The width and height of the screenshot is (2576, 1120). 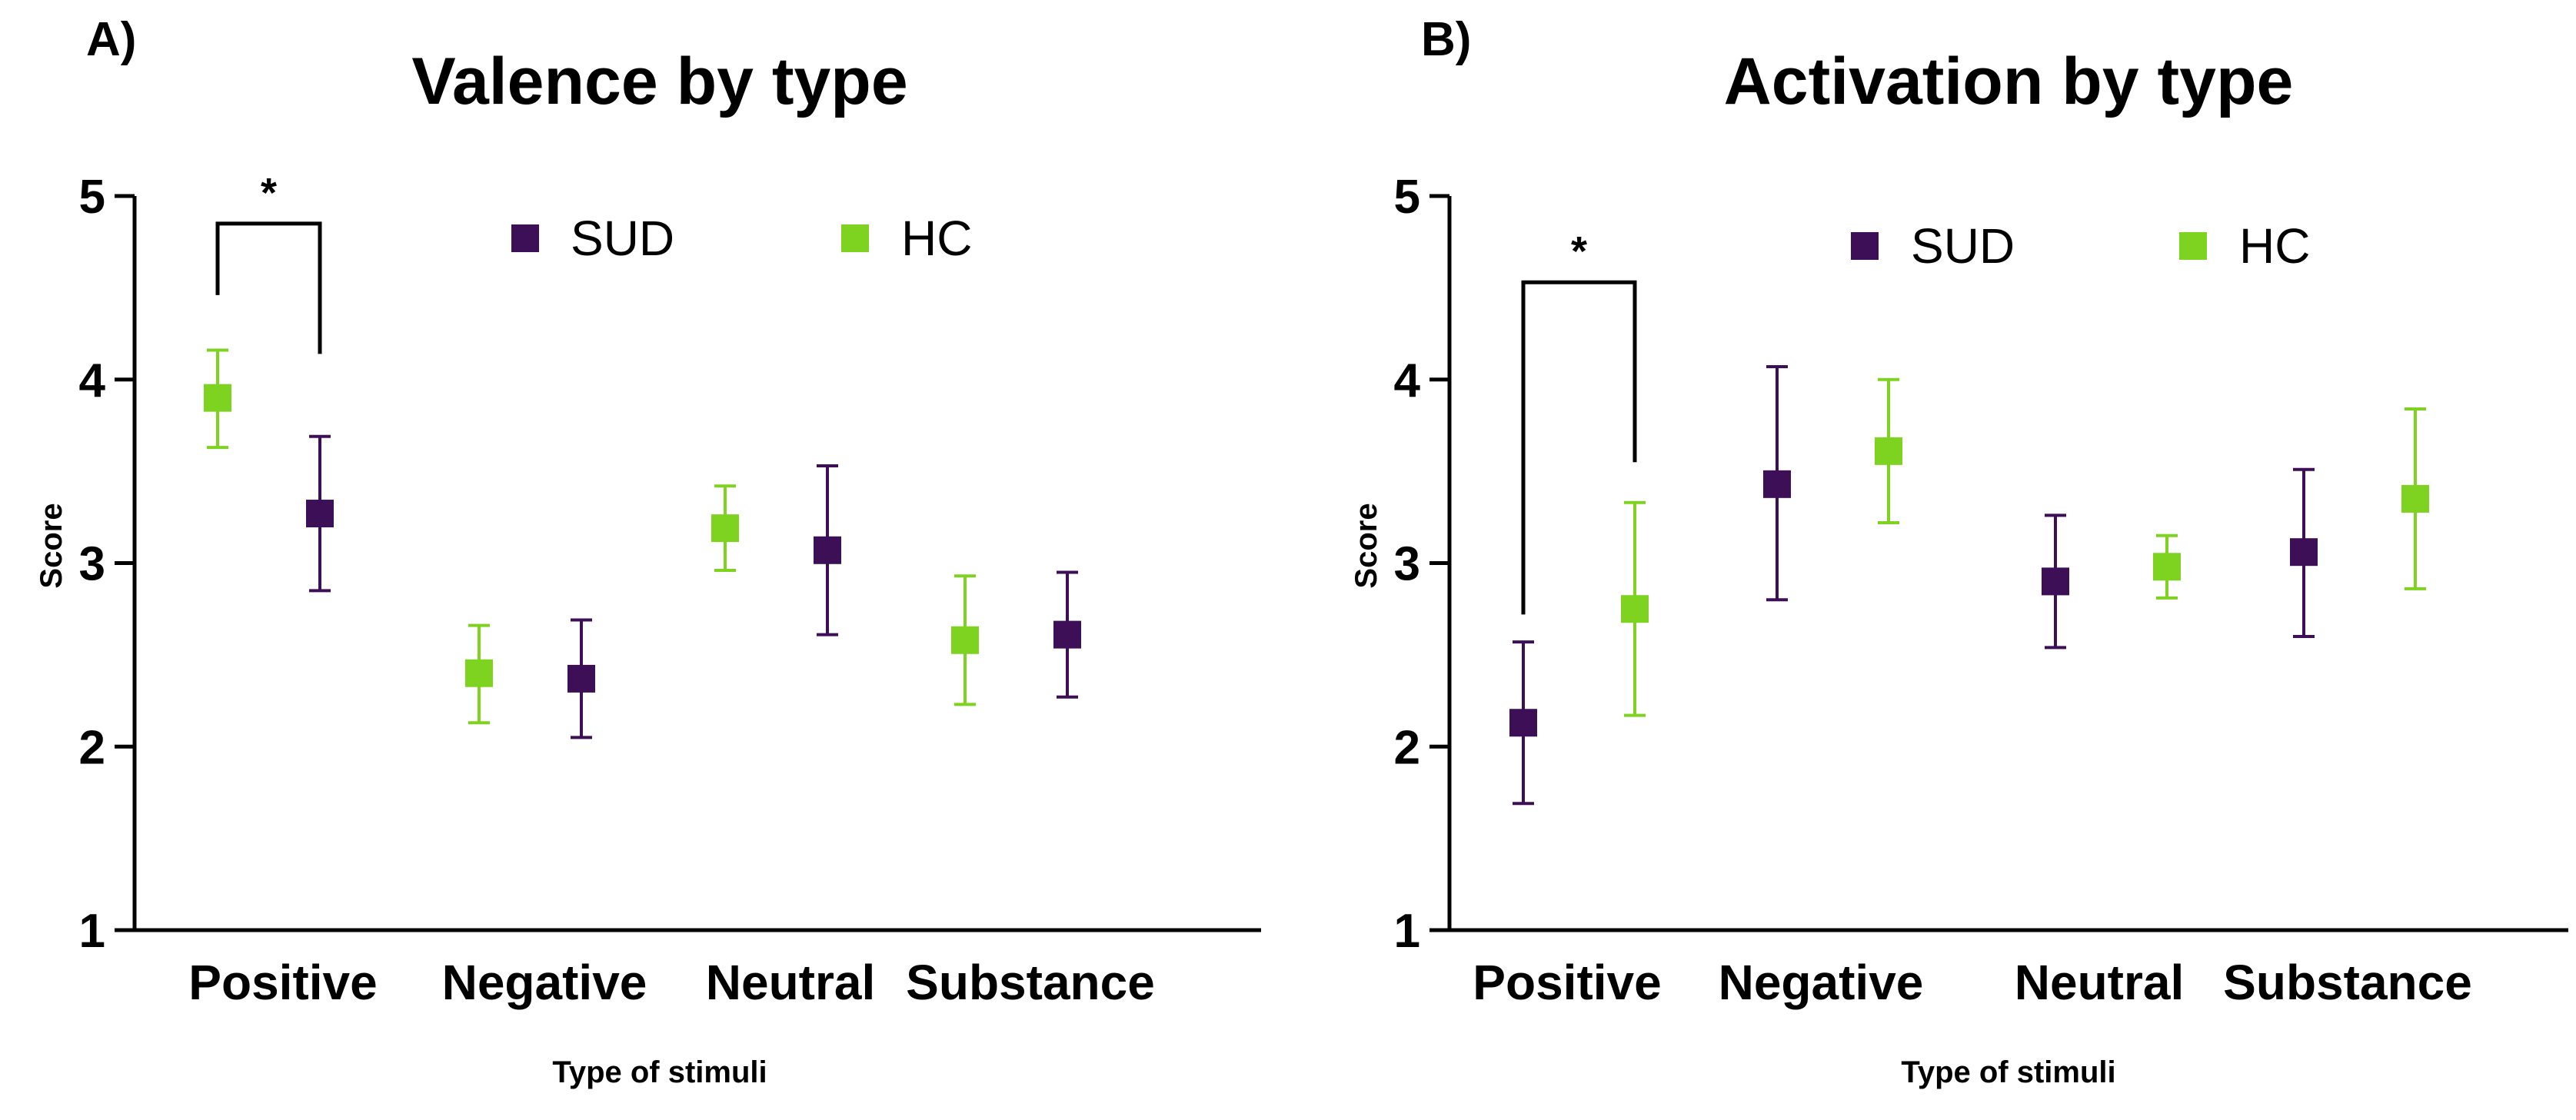 I want to click on panel-b-legend-label-hc: HC, so click(x=2274, y=246).